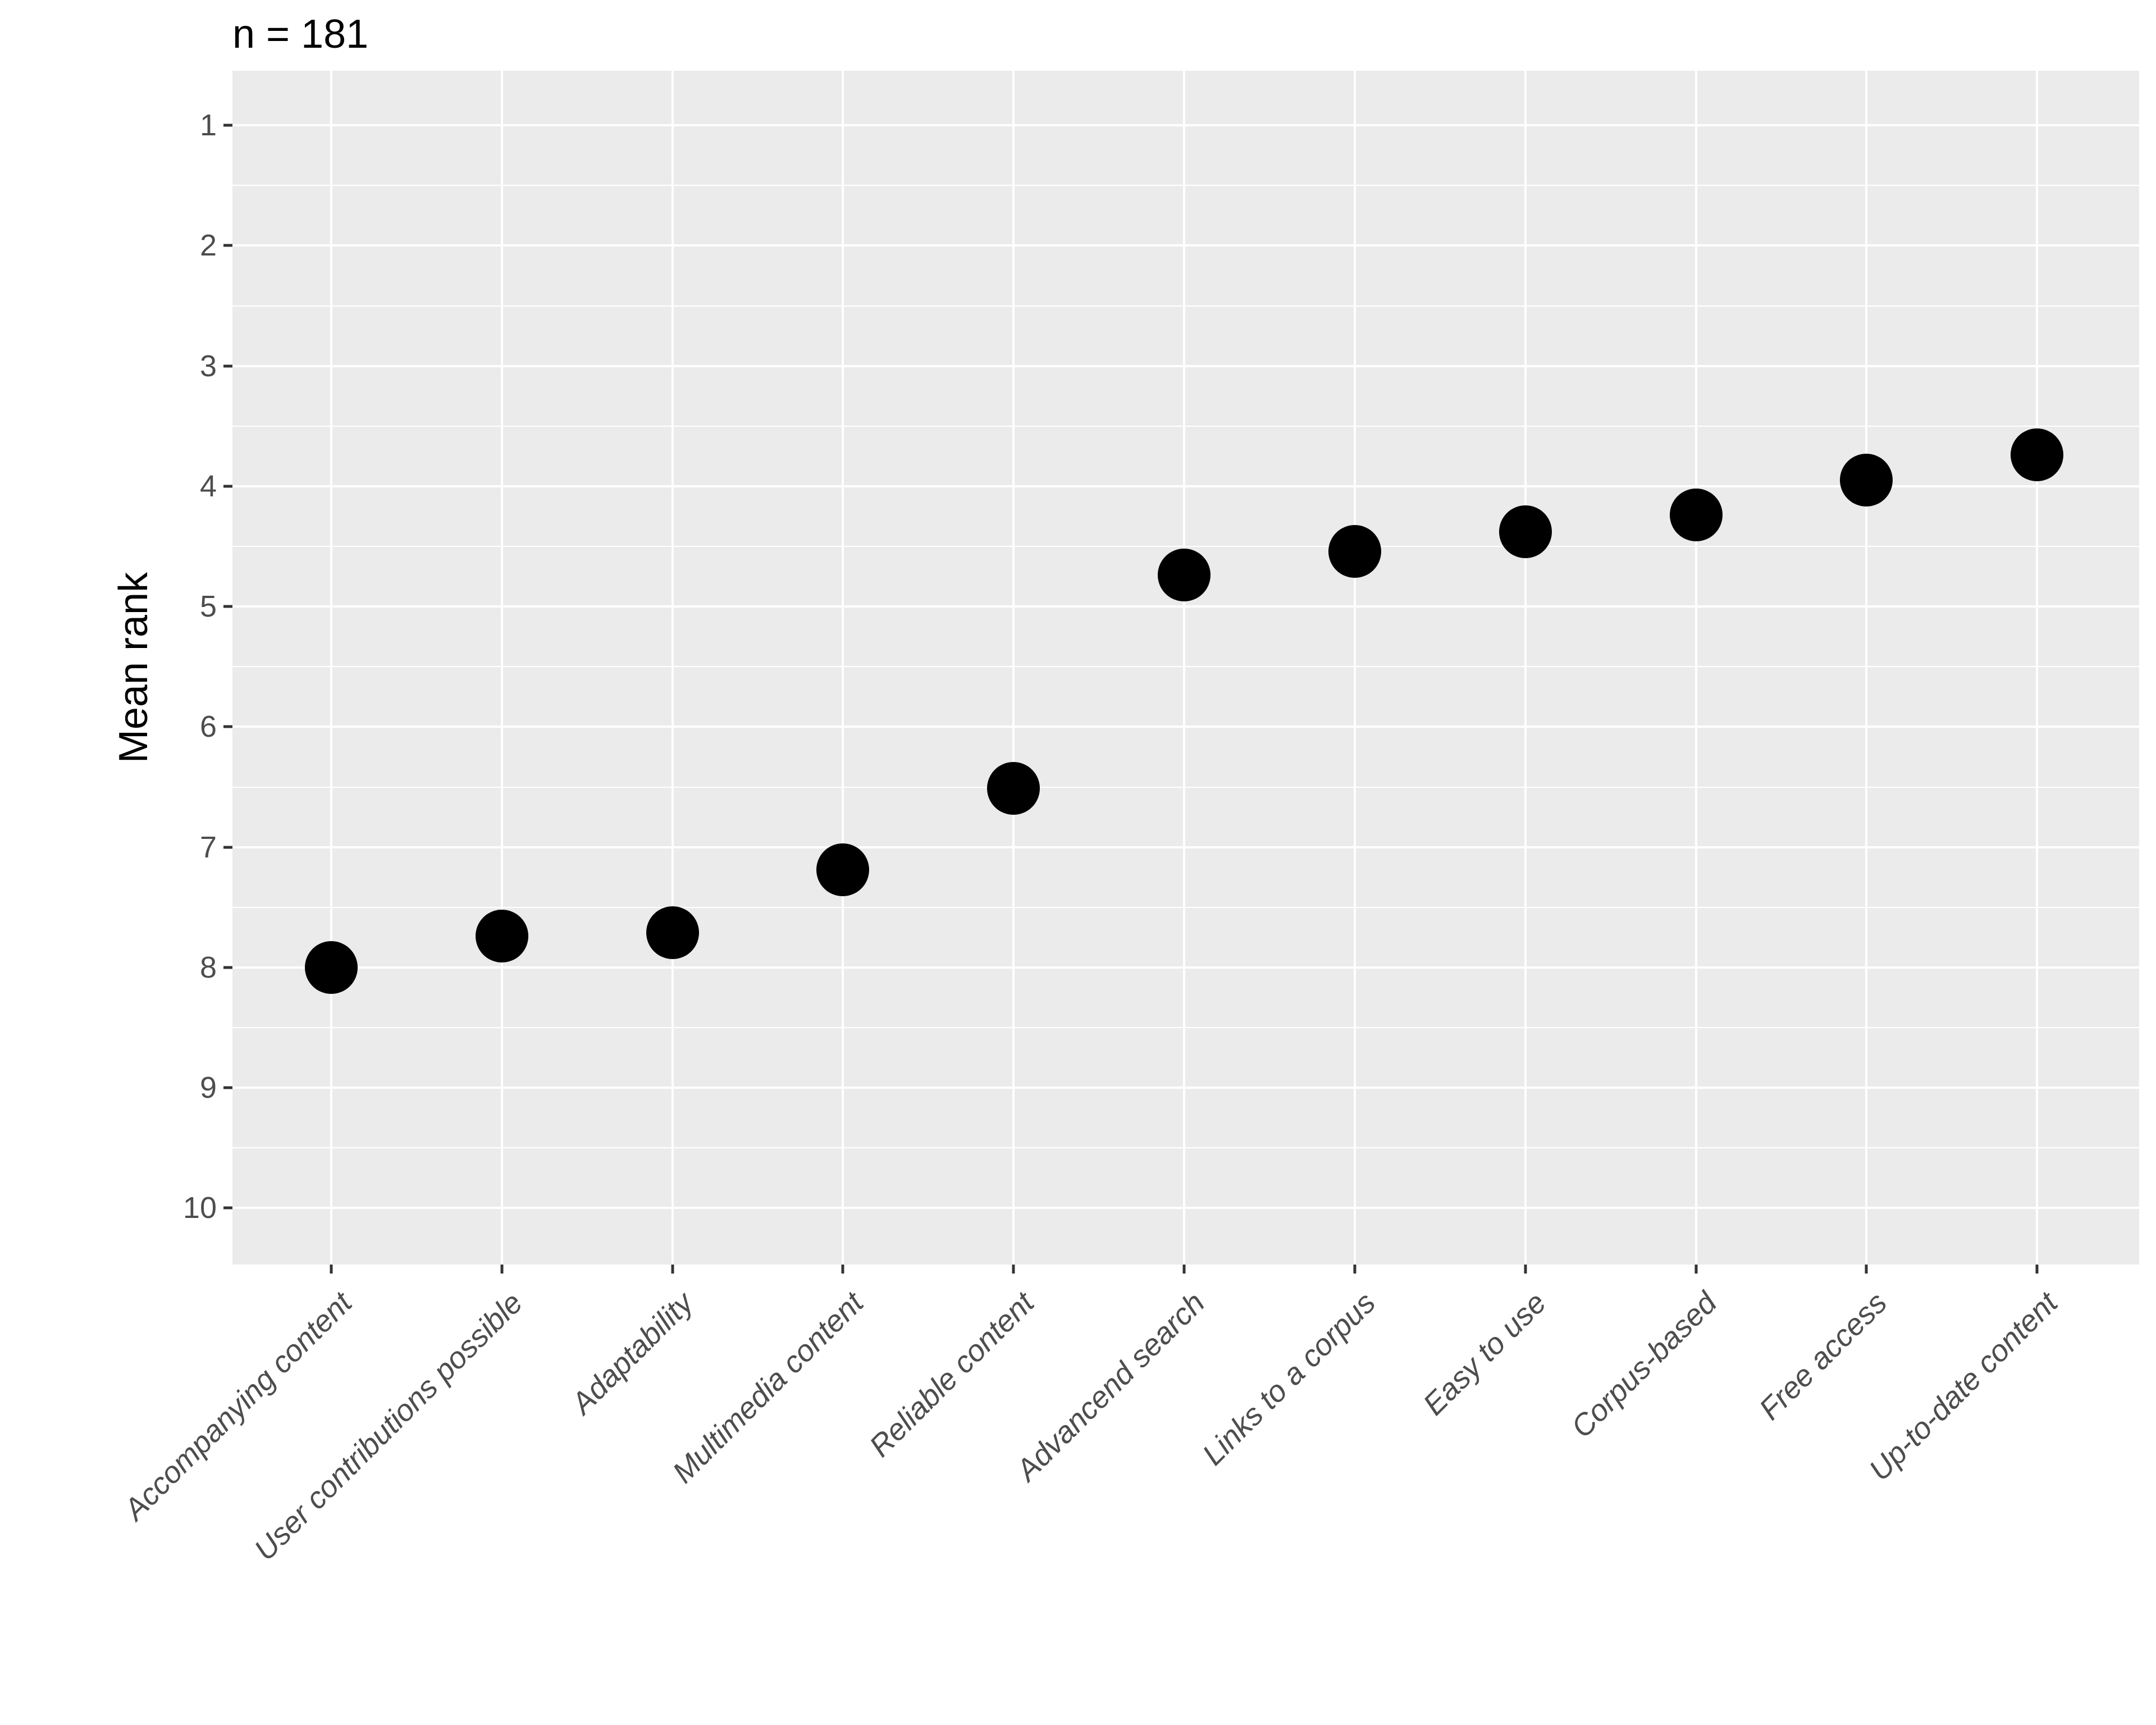 This screenshot has width=2156, height=1725. Describe the element at coordinates (768, 1387) in the screenshot. I see `x-category-label: Multimedia content` at that location.